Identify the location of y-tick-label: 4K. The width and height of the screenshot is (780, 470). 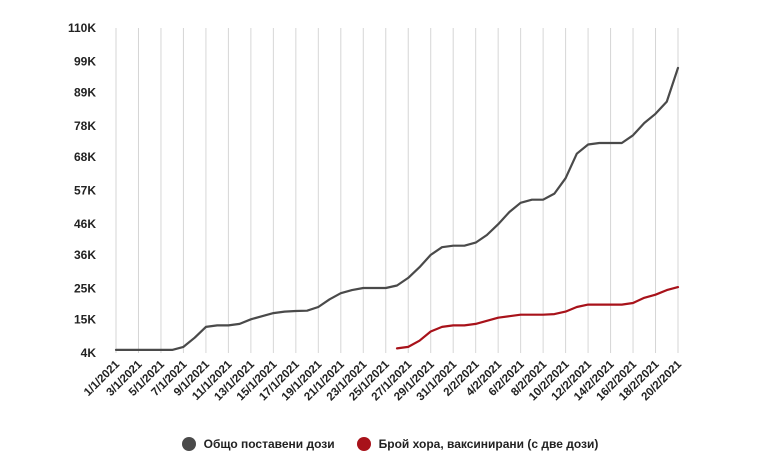
(89, 353).